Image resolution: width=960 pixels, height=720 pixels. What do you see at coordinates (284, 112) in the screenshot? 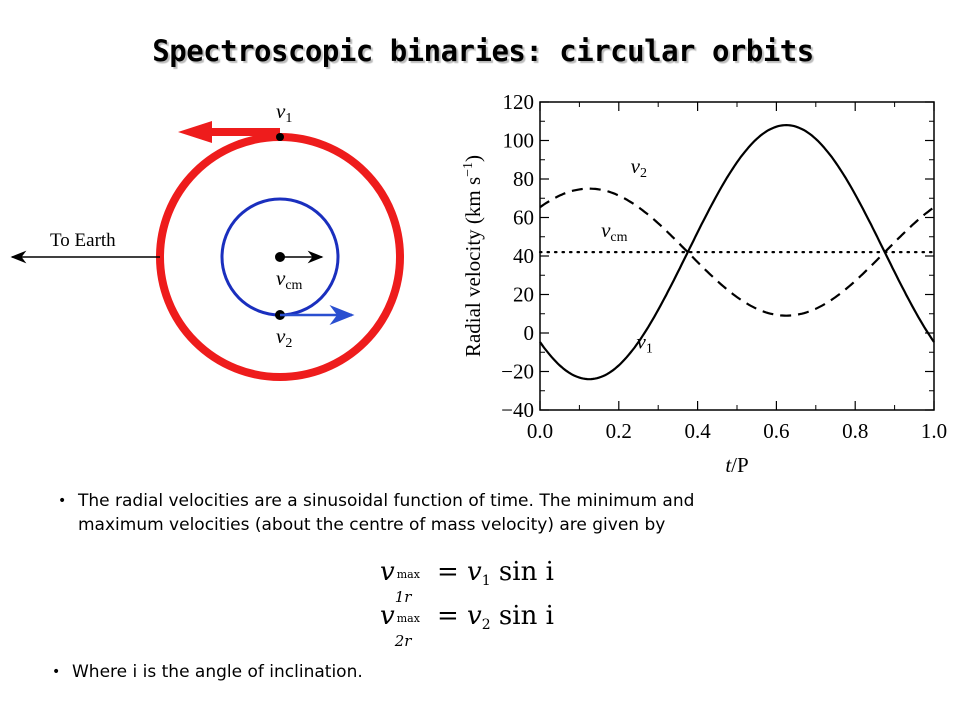
I see `v1-label: v1` at bounding box center [284, 112].